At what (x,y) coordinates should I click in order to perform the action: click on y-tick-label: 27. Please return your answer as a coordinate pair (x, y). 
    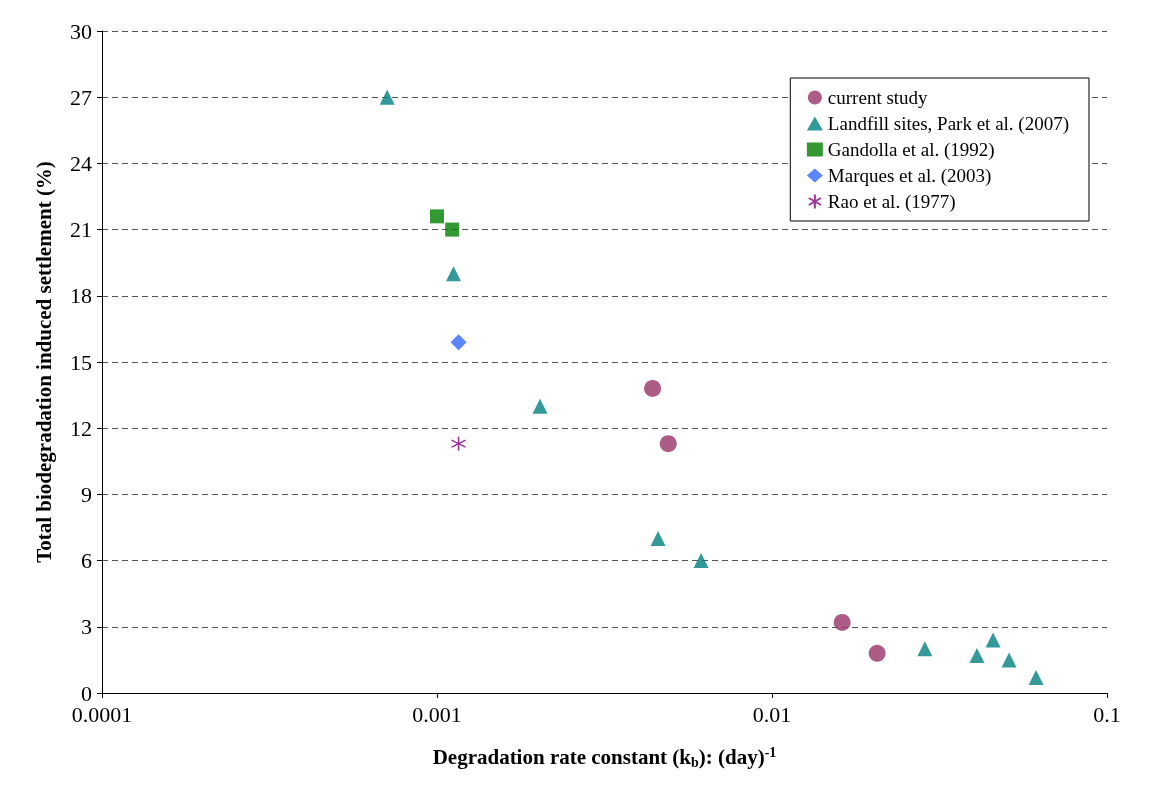
    Looking at the image, I should click on (81, 97).